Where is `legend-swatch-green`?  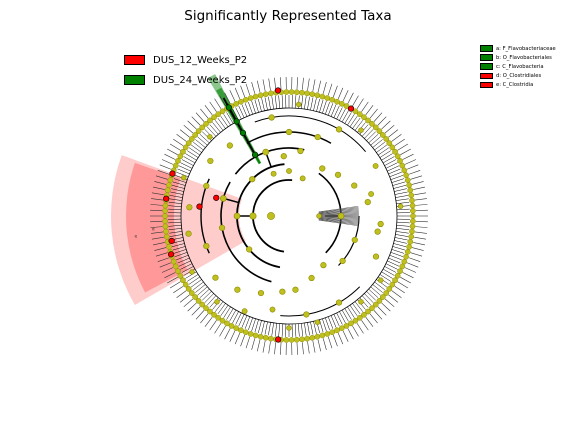
legend-swatch-green is located at coordinates (134, 80).